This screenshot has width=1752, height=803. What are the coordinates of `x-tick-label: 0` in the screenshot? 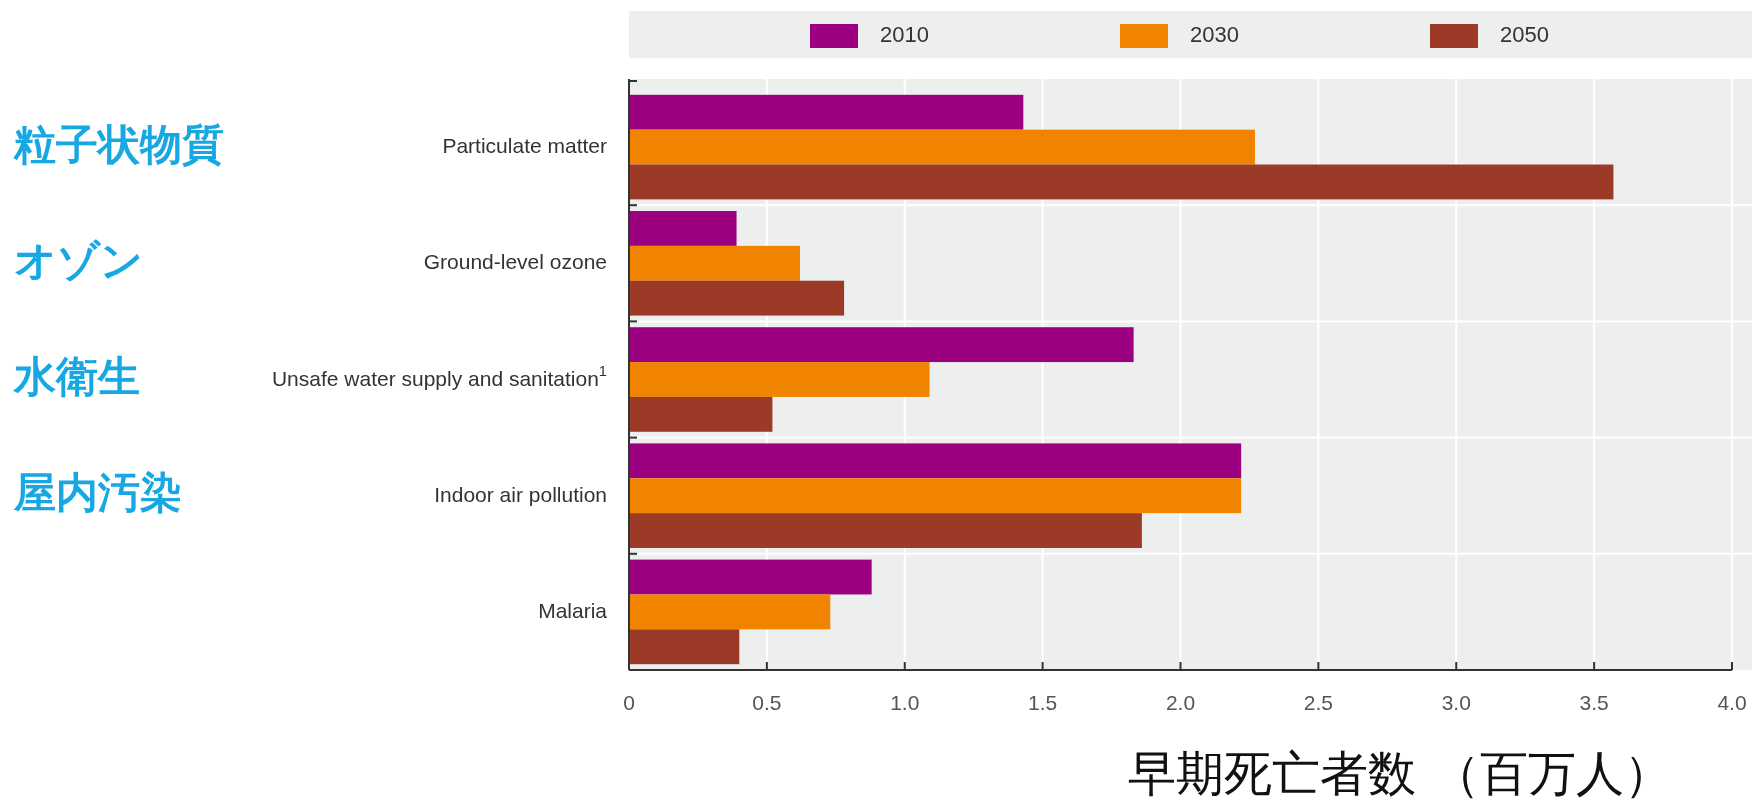 It's located at (629, 702).